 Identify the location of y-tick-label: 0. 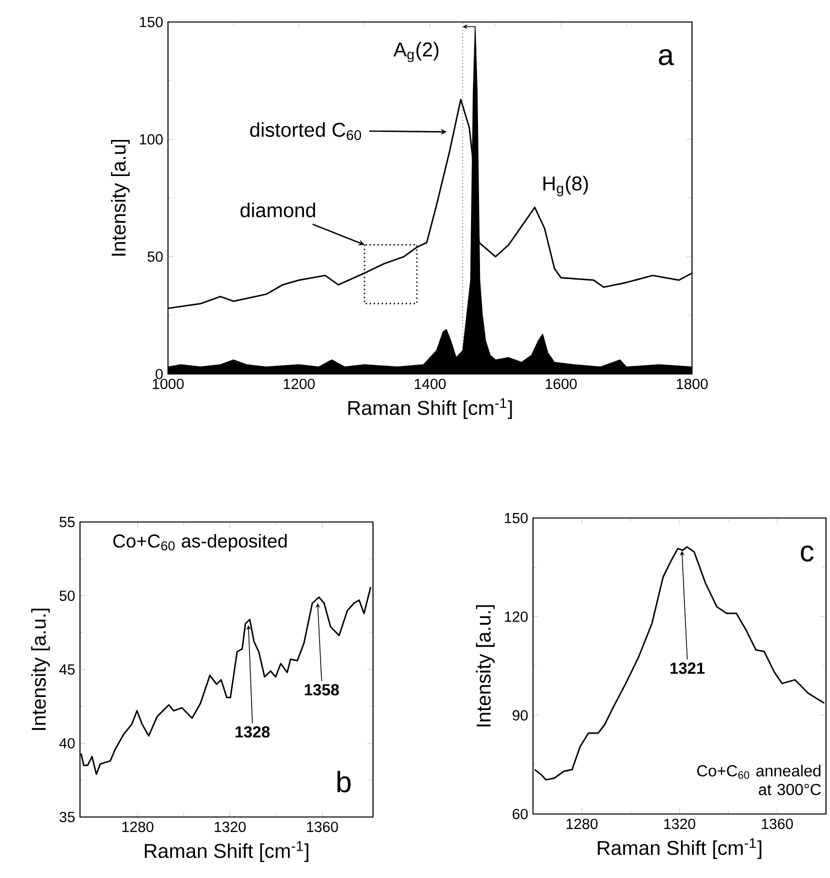
(159, 374).